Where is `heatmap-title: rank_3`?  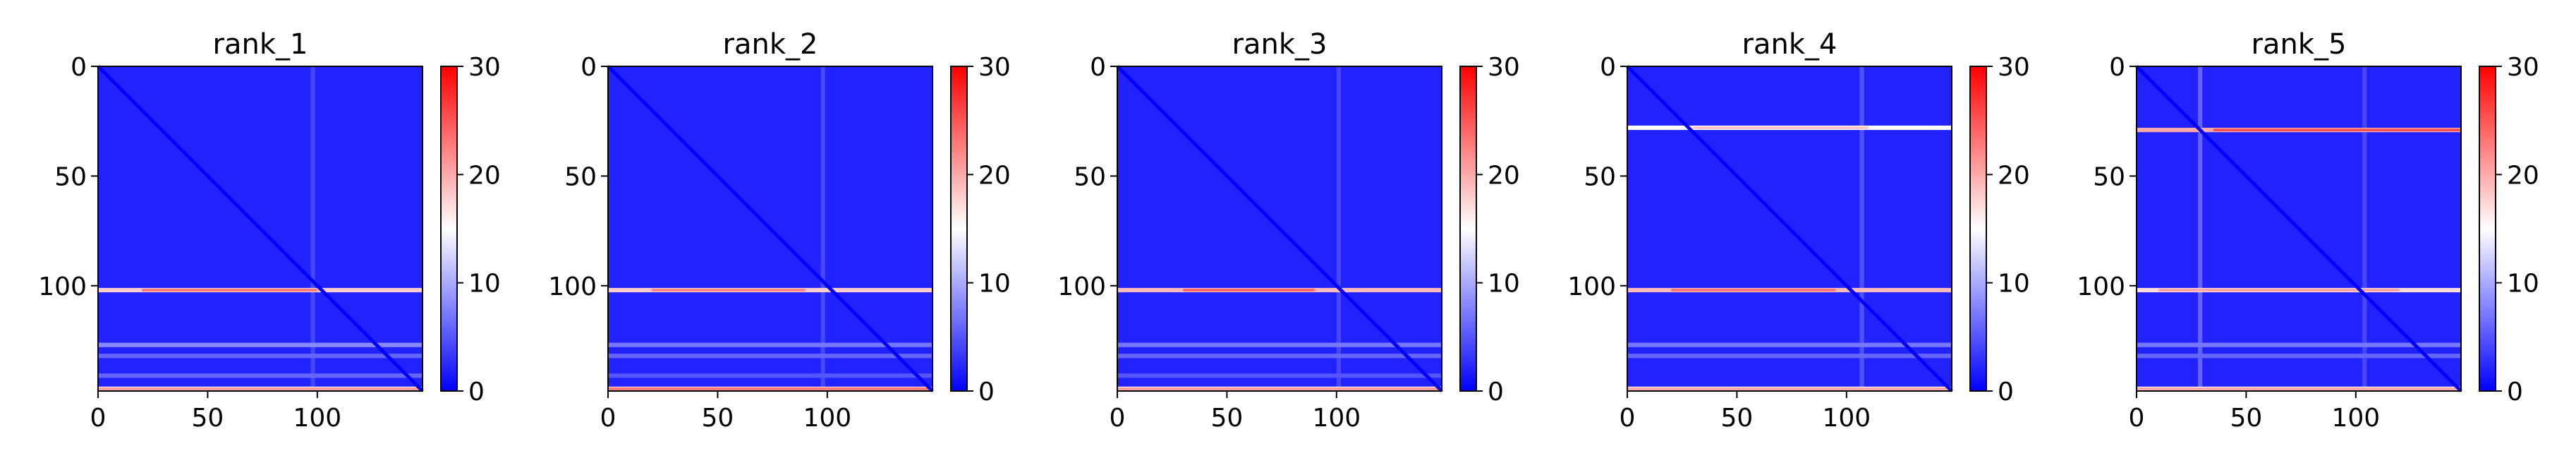
heatmap-title: rank_3 is located at coordinates (1280, 44).